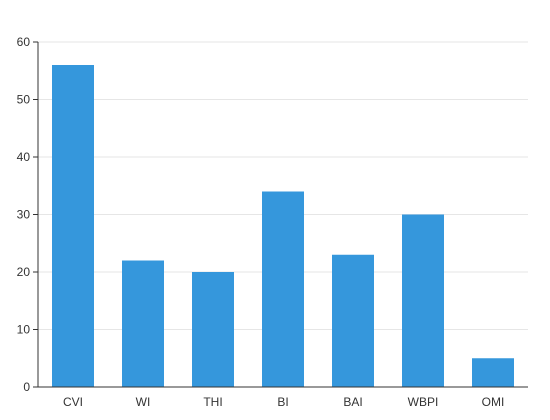 This screenshot has height=420, width=550. I want to click on bar-thi, so click(213, 329).